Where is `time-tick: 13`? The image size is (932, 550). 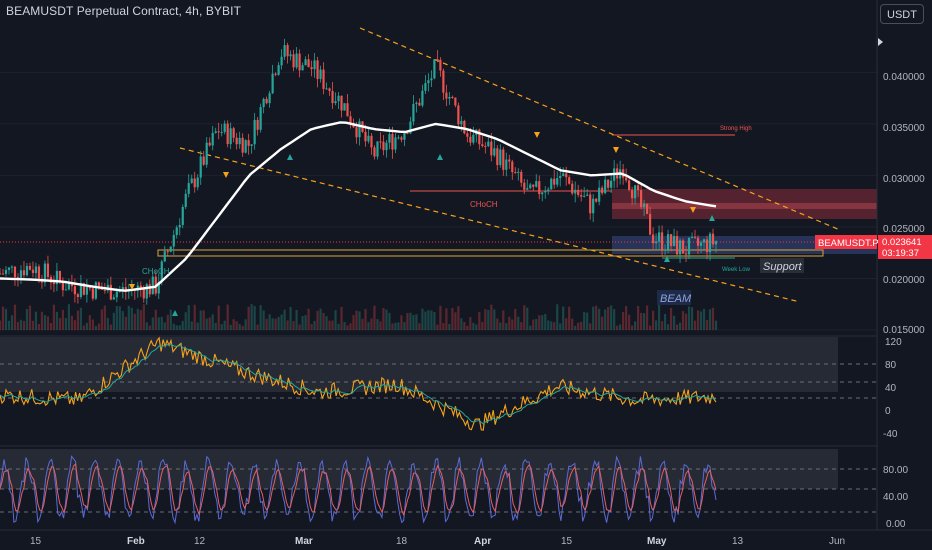
time-tick: 13 is located at coordinates (738, 541).